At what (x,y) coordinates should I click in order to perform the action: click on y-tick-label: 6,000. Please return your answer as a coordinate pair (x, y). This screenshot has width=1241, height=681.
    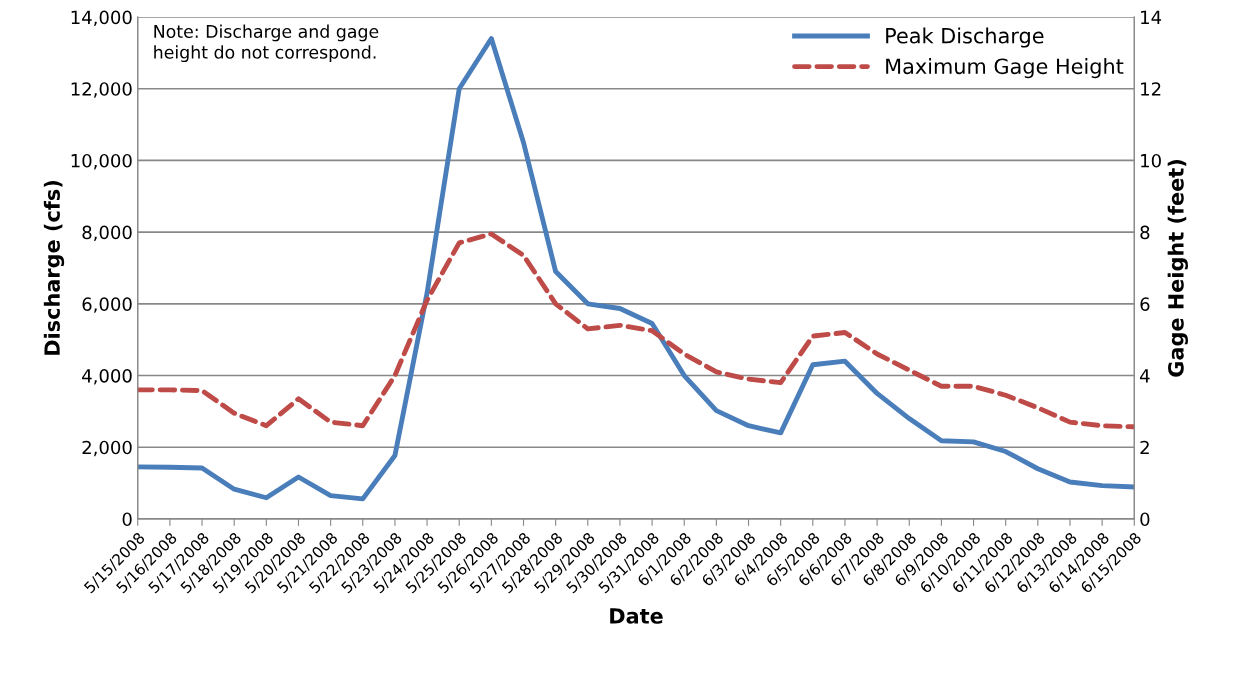
    Looking at the image, I should click on (107, 305).